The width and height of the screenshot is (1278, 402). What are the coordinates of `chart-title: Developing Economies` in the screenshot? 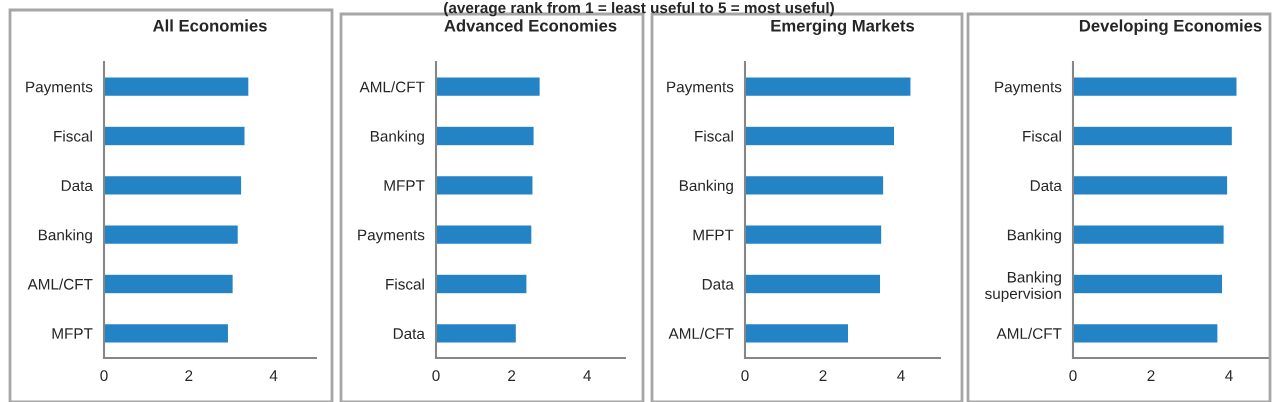 It's located at (1170, 27).